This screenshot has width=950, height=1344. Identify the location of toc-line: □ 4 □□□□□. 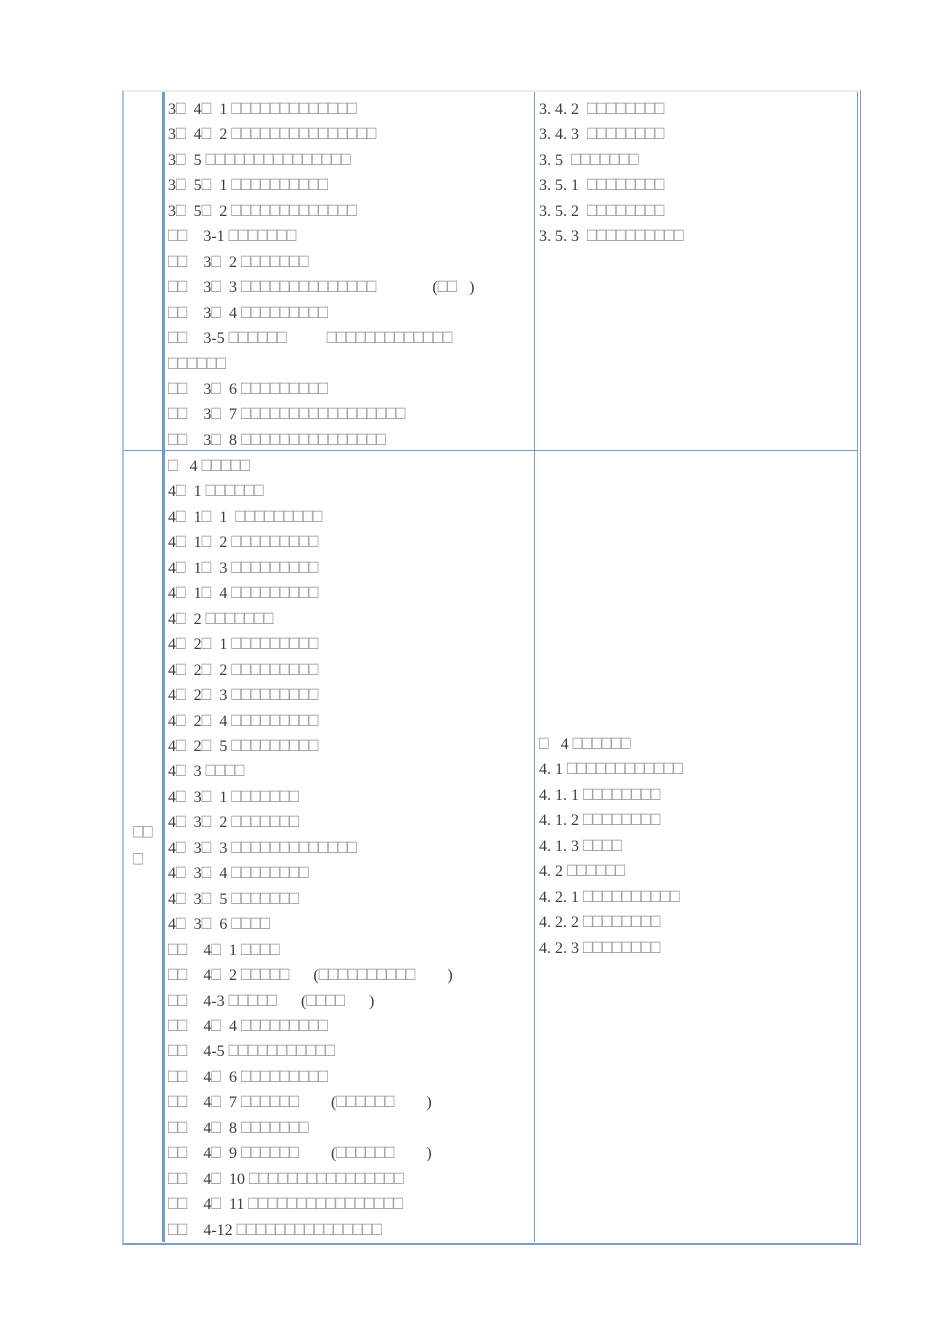
(351, 466).